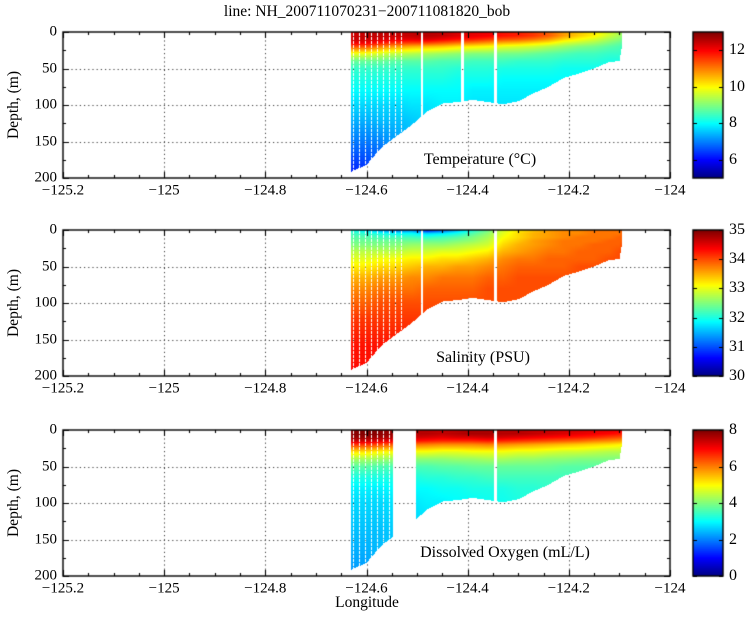 Image resolution: width=750 pixels, height=618 pixels. Describe the element at coordinates (13, 105) in the screenshot. I see `y-axis-label-temperature-panel: Depth, (m)` at that location.